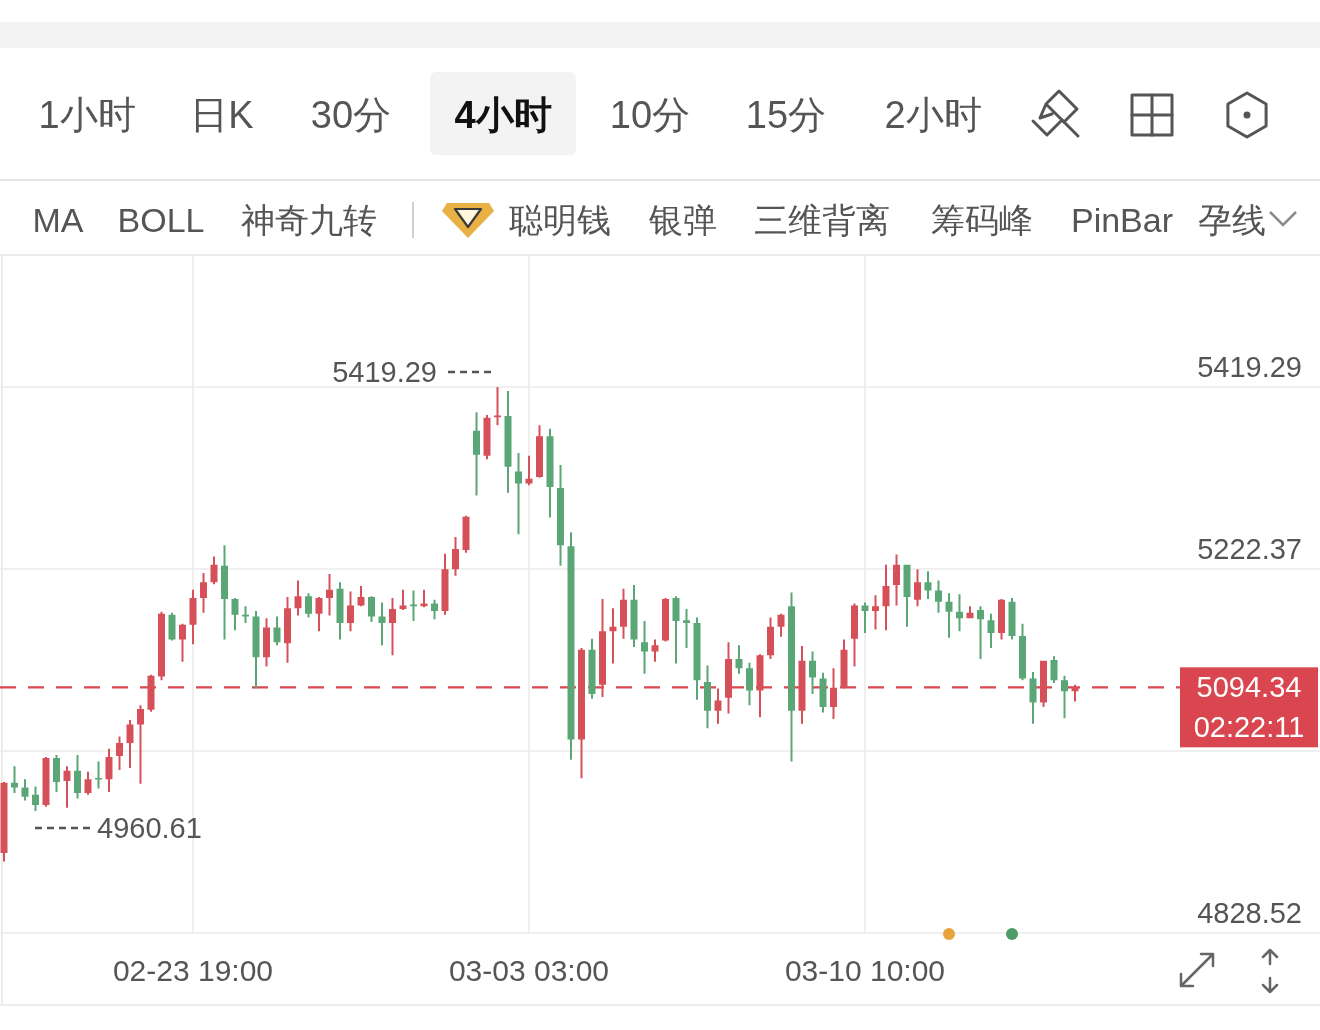 The image size is (1320, 1030). I want to click on x-tick-label: 02-23 19:00, so click(193, 970).